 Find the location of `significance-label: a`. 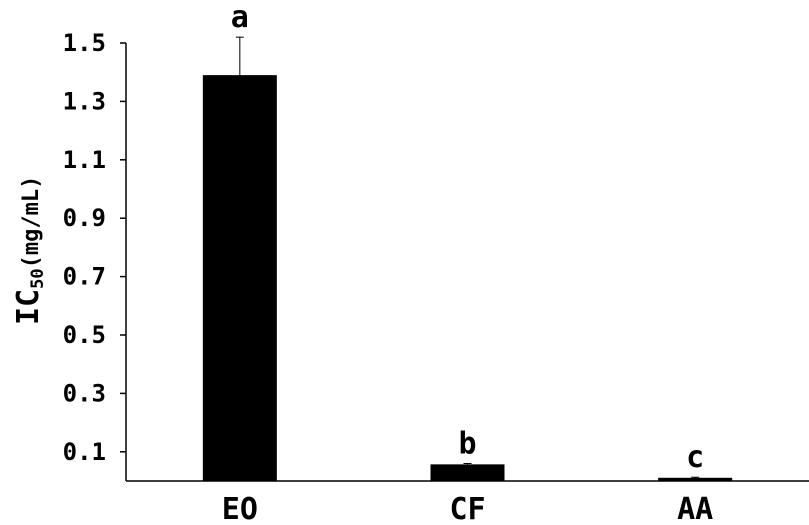

significance-label: a is located at coordinates (240, 17).